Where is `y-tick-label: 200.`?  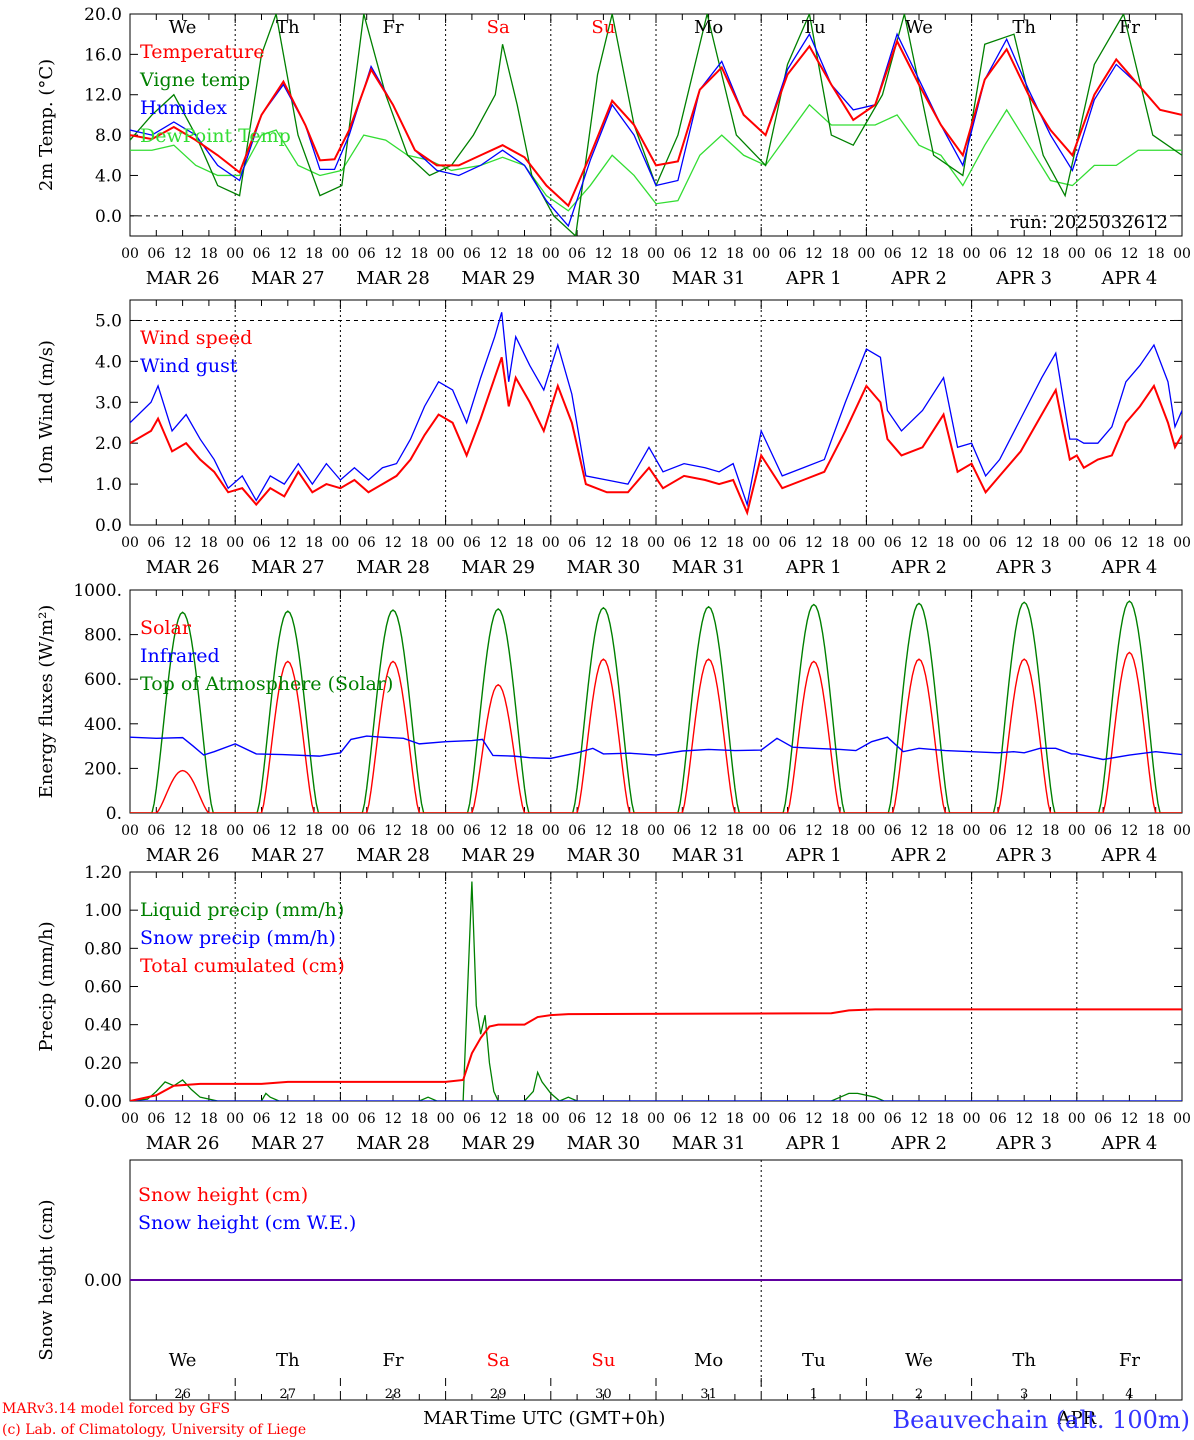
y-tick-label: 200. is located at coordinates (103, 769).